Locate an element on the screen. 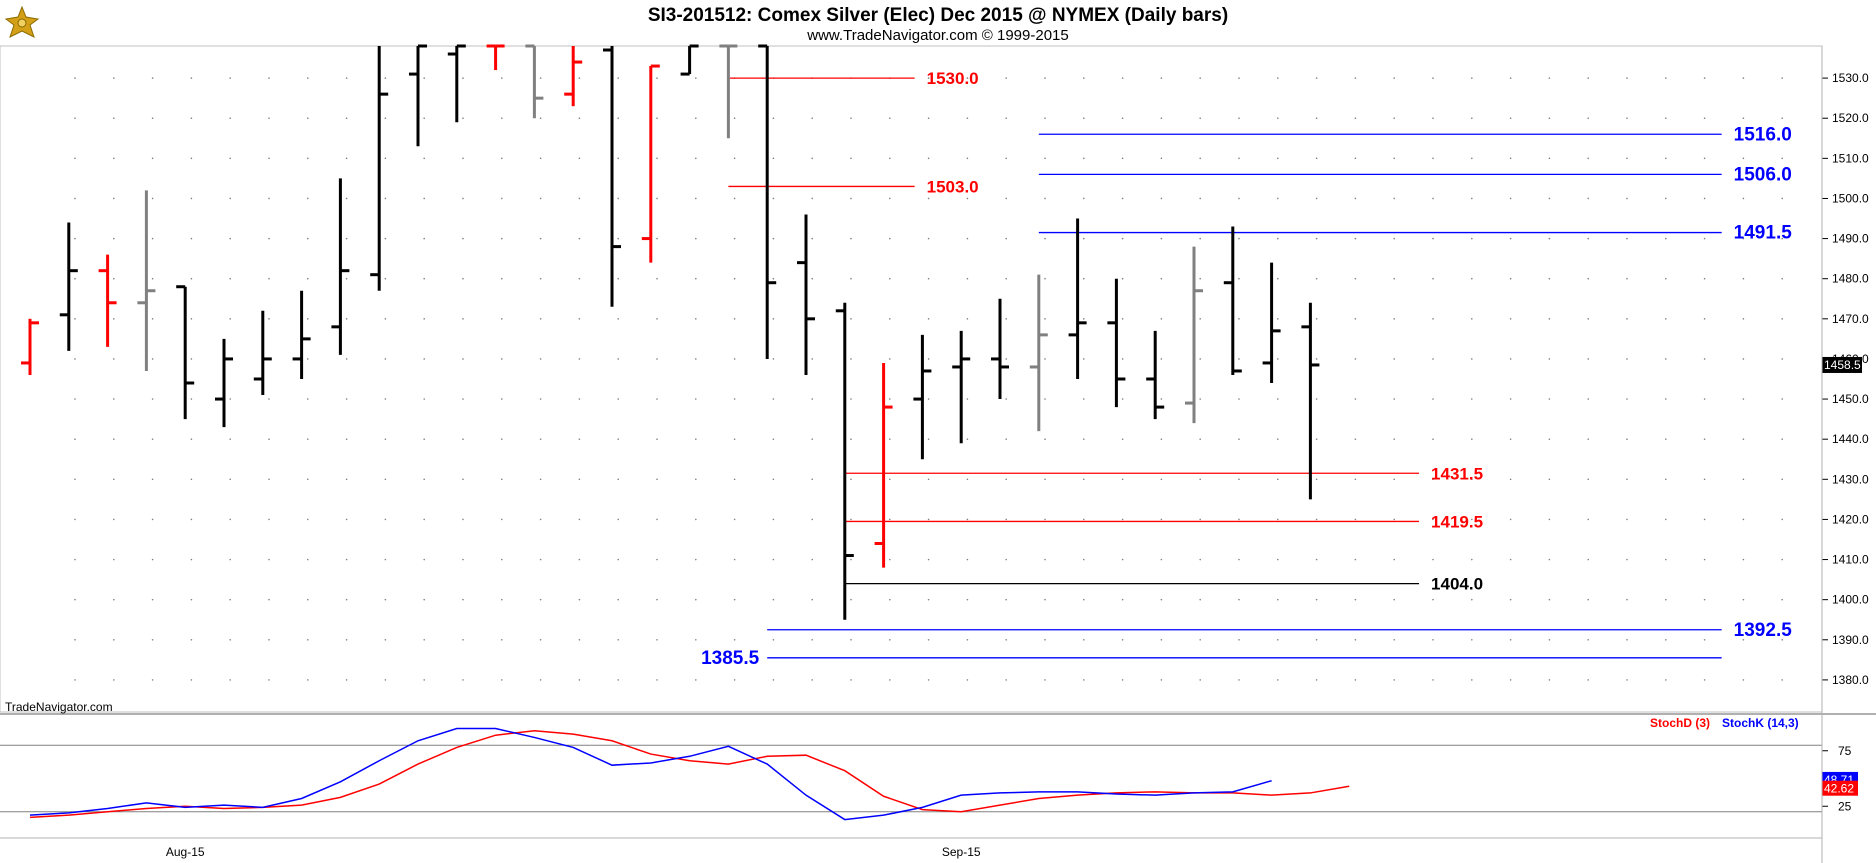 The height and width of the screenshot is (863, 1876). y-tick-label: 1380.0 is located at coordinates (1850, 680).